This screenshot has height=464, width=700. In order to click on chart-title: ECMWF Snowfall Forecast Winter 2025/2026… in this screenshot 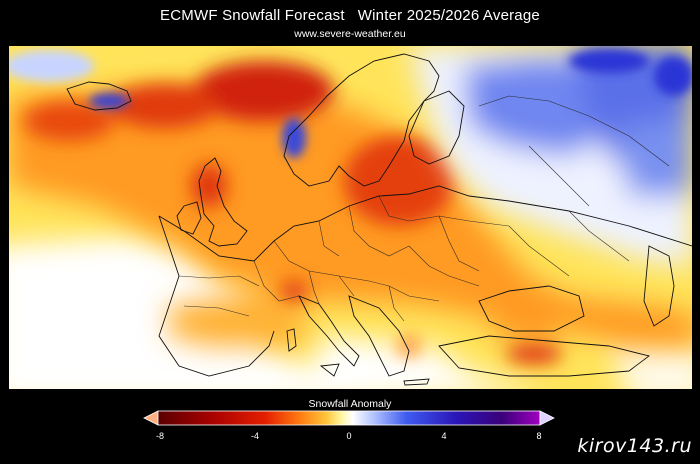, I will do `click(350, 15)`.